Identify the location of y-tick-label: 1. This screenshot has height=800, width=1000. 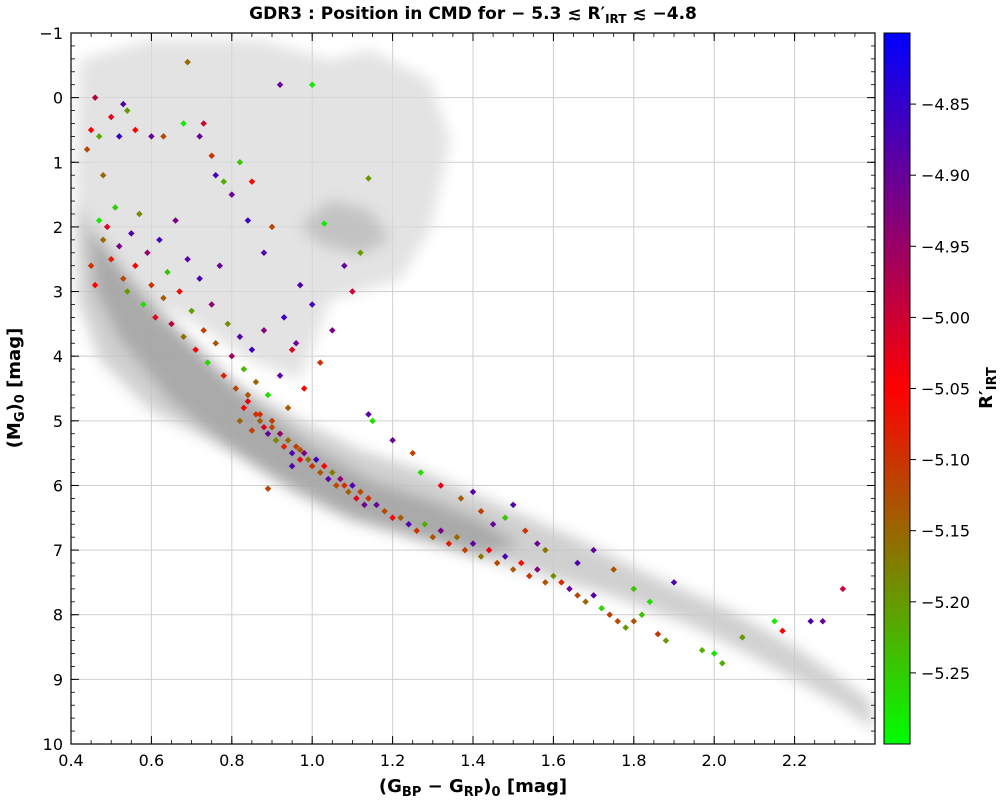
(58, 162).